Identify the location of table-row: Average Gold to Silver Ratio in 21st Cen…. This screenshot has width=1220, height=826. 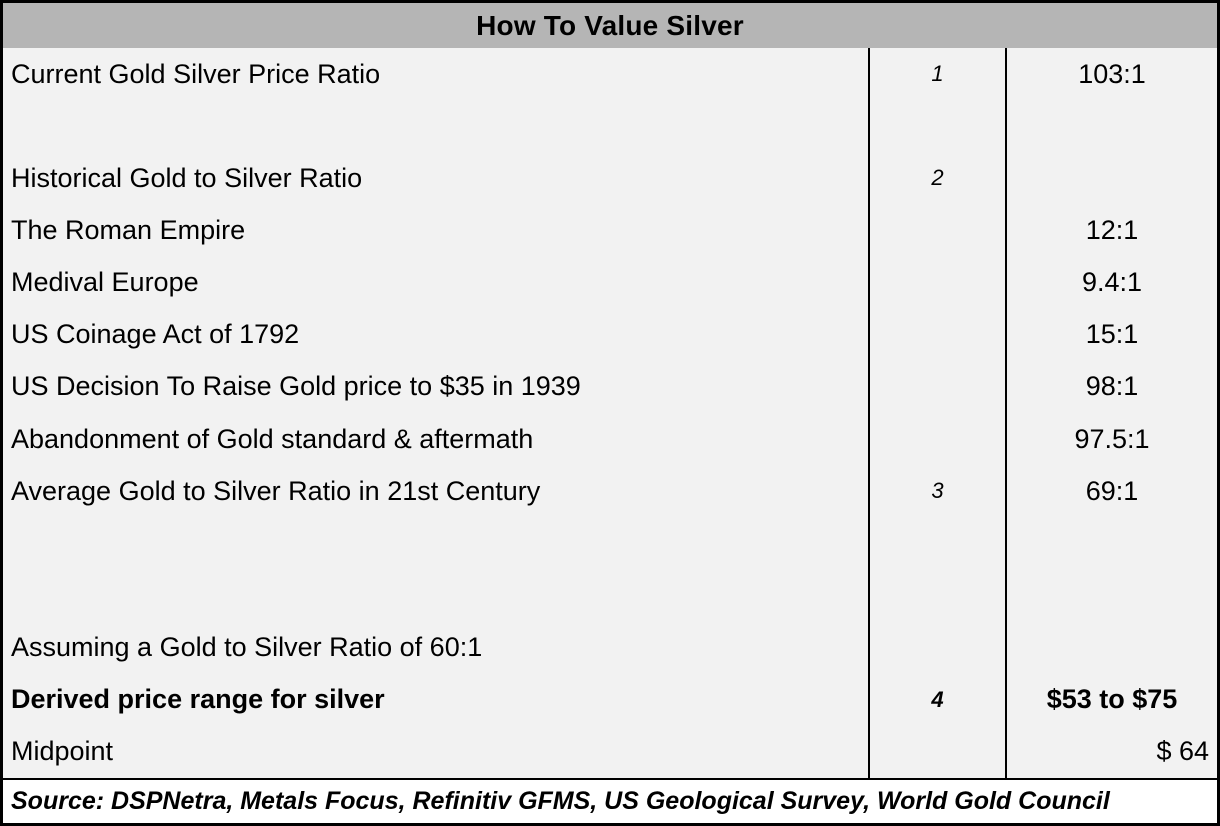
(610, 491).